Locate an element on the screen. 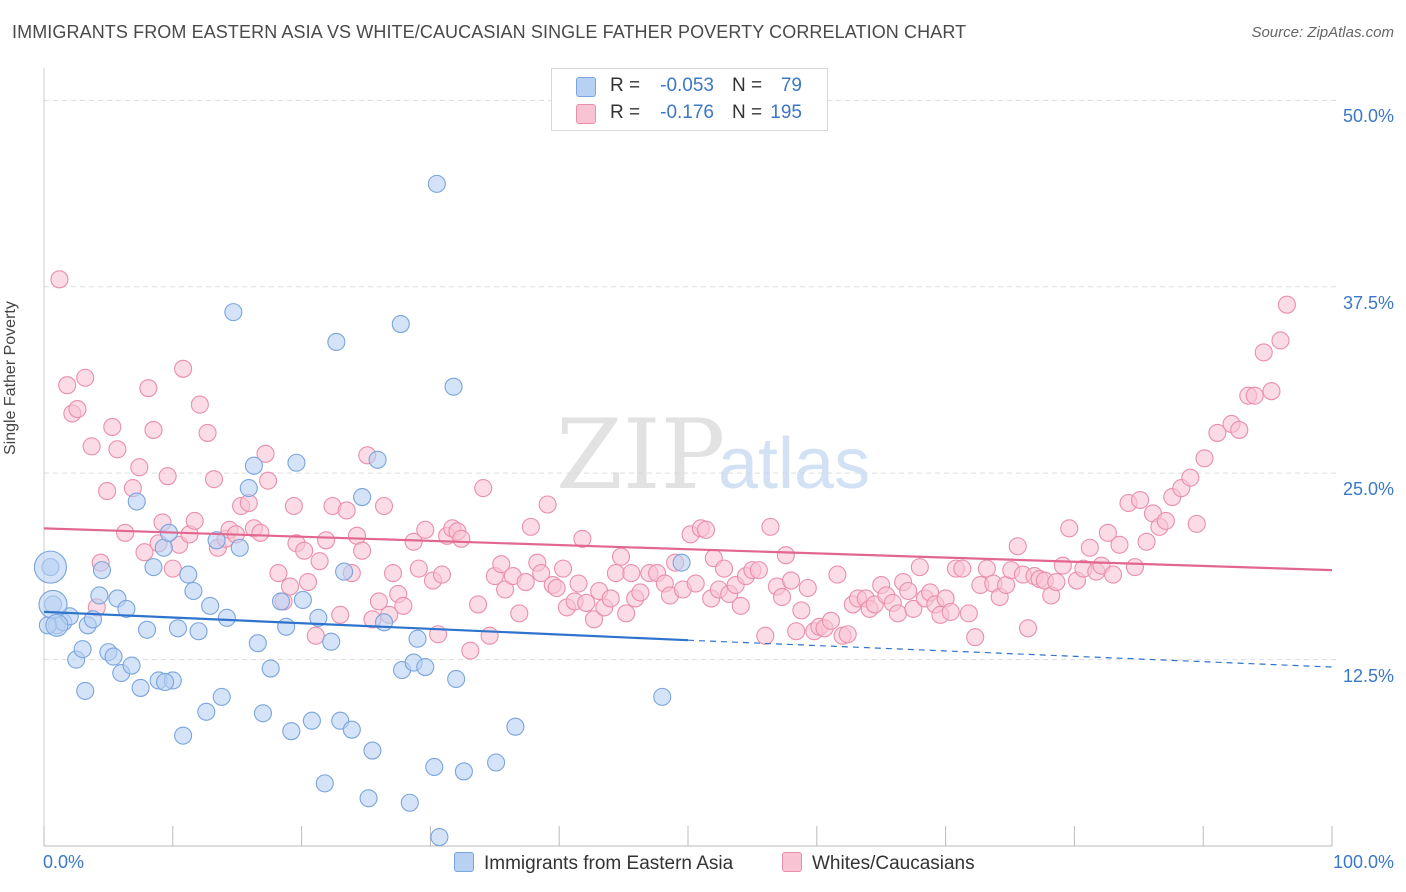  legend-item-whites: Whites/Caucasians is located at coordinates (878, 863).